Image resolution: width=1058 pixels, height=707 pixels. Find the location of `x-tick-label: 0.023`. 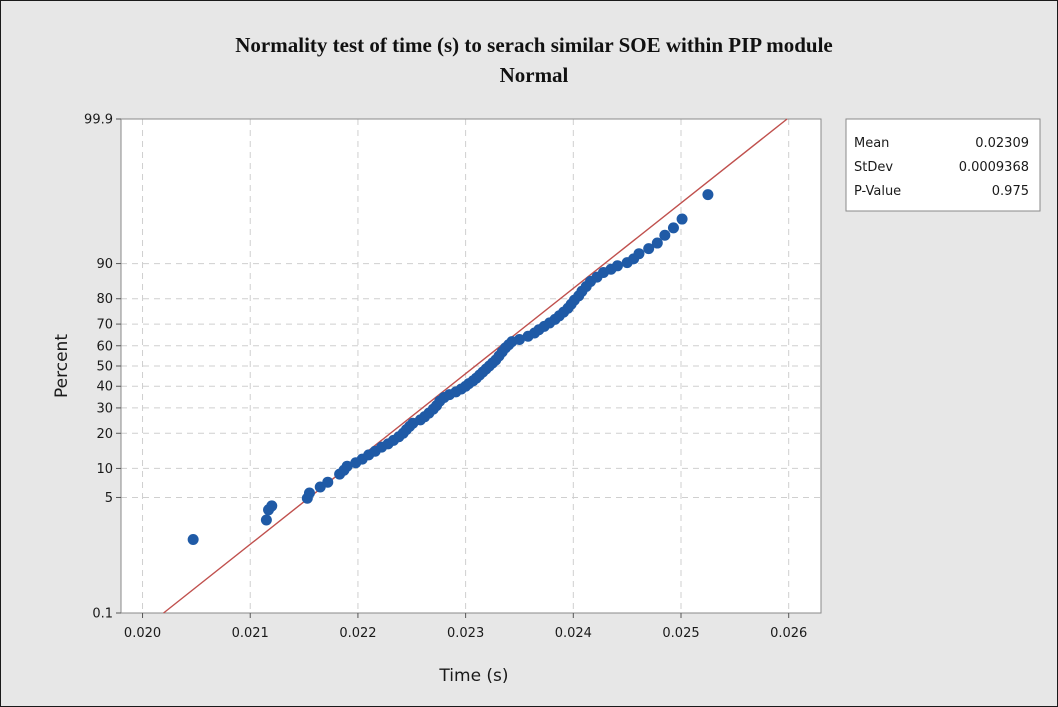

x-tick-label: 0.023 is located at coordinates (465, 633).